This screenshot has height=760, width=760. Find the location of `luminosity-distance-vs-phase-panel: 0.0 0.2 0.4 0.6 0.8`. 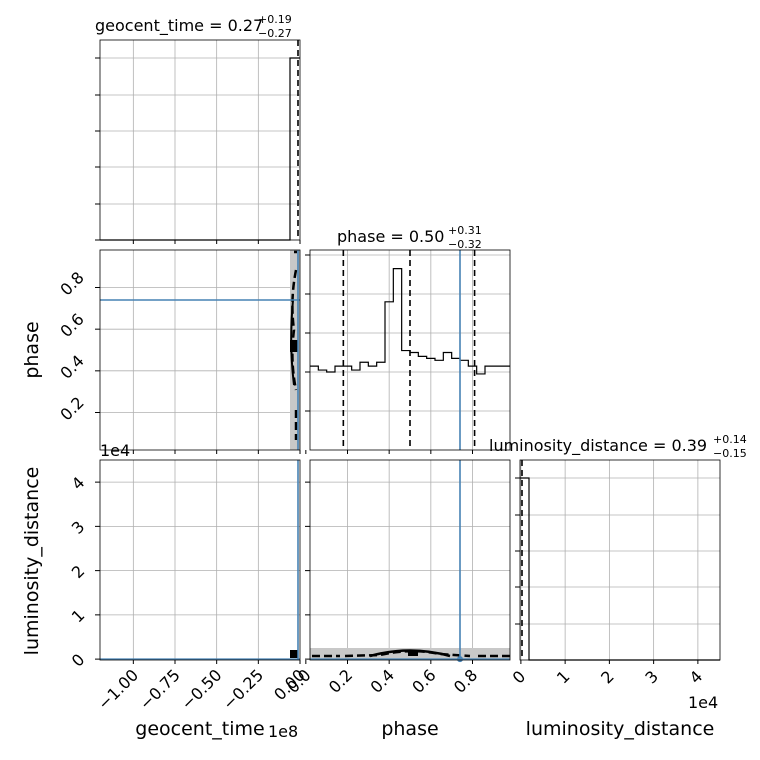

luminosity-distance-vs-phase-panel: 0.0 0.2 0.4 0.6 0.8 is located at coordinates (397, 578).